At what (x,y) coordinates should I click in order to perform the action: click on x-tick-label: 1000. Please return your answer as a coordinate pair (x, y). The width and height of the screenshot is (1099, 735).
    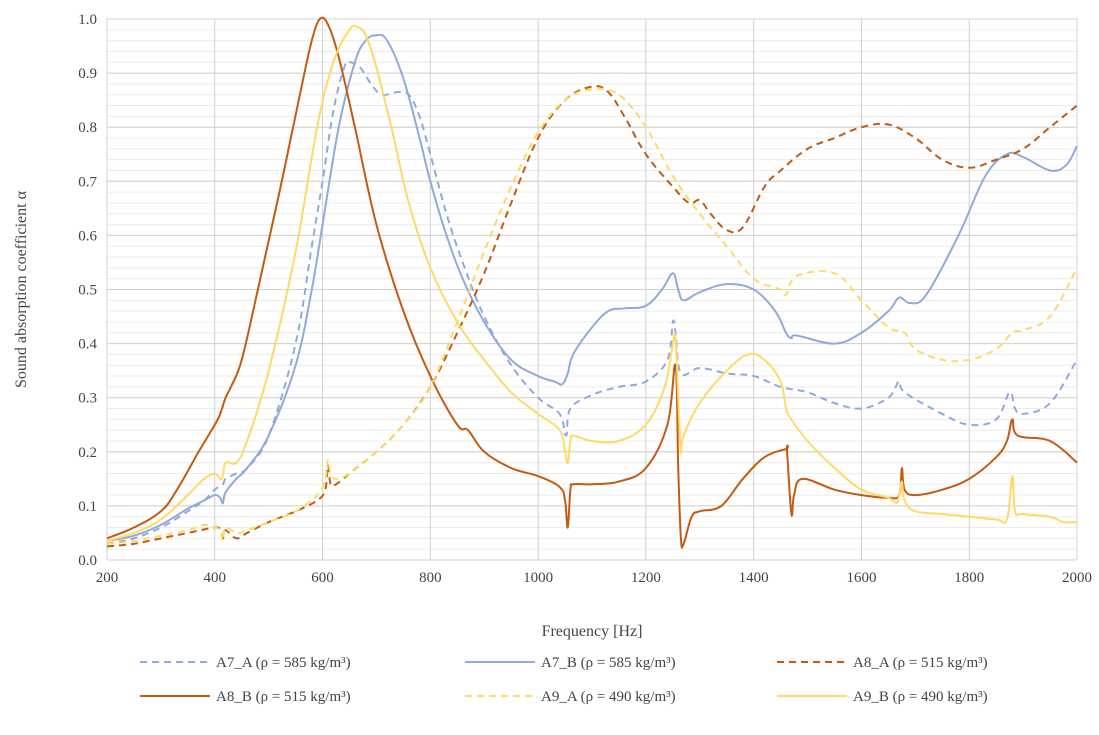
    Looking at the image, I should click on (538, 578).